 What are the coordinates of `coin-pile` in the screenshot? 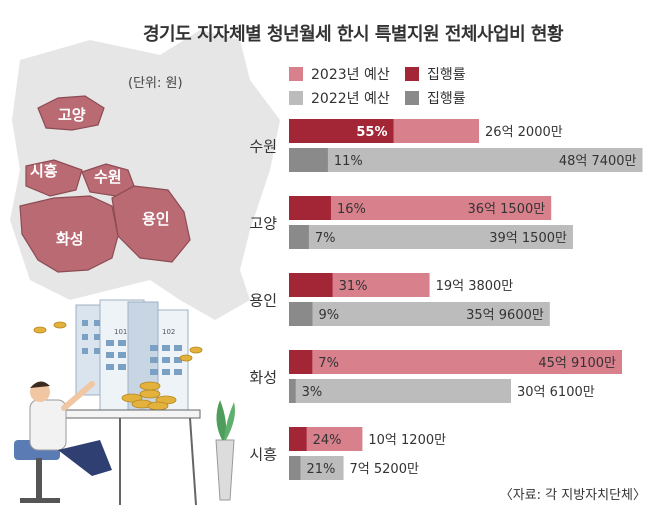 It's located at (118, 366).